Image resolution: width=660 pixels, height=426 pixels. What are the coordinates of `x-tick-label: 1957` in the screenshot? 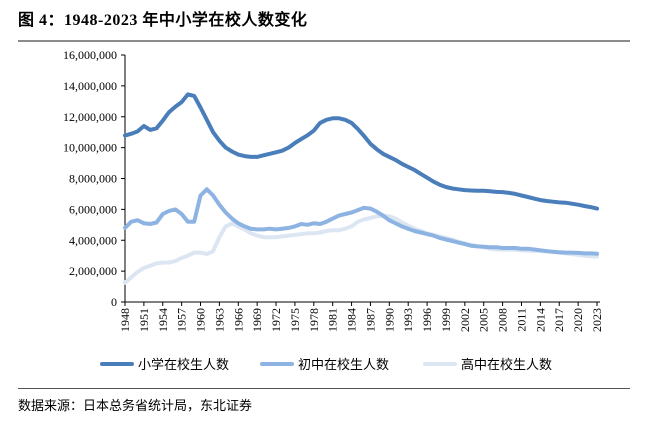 It's located at (182, 320).